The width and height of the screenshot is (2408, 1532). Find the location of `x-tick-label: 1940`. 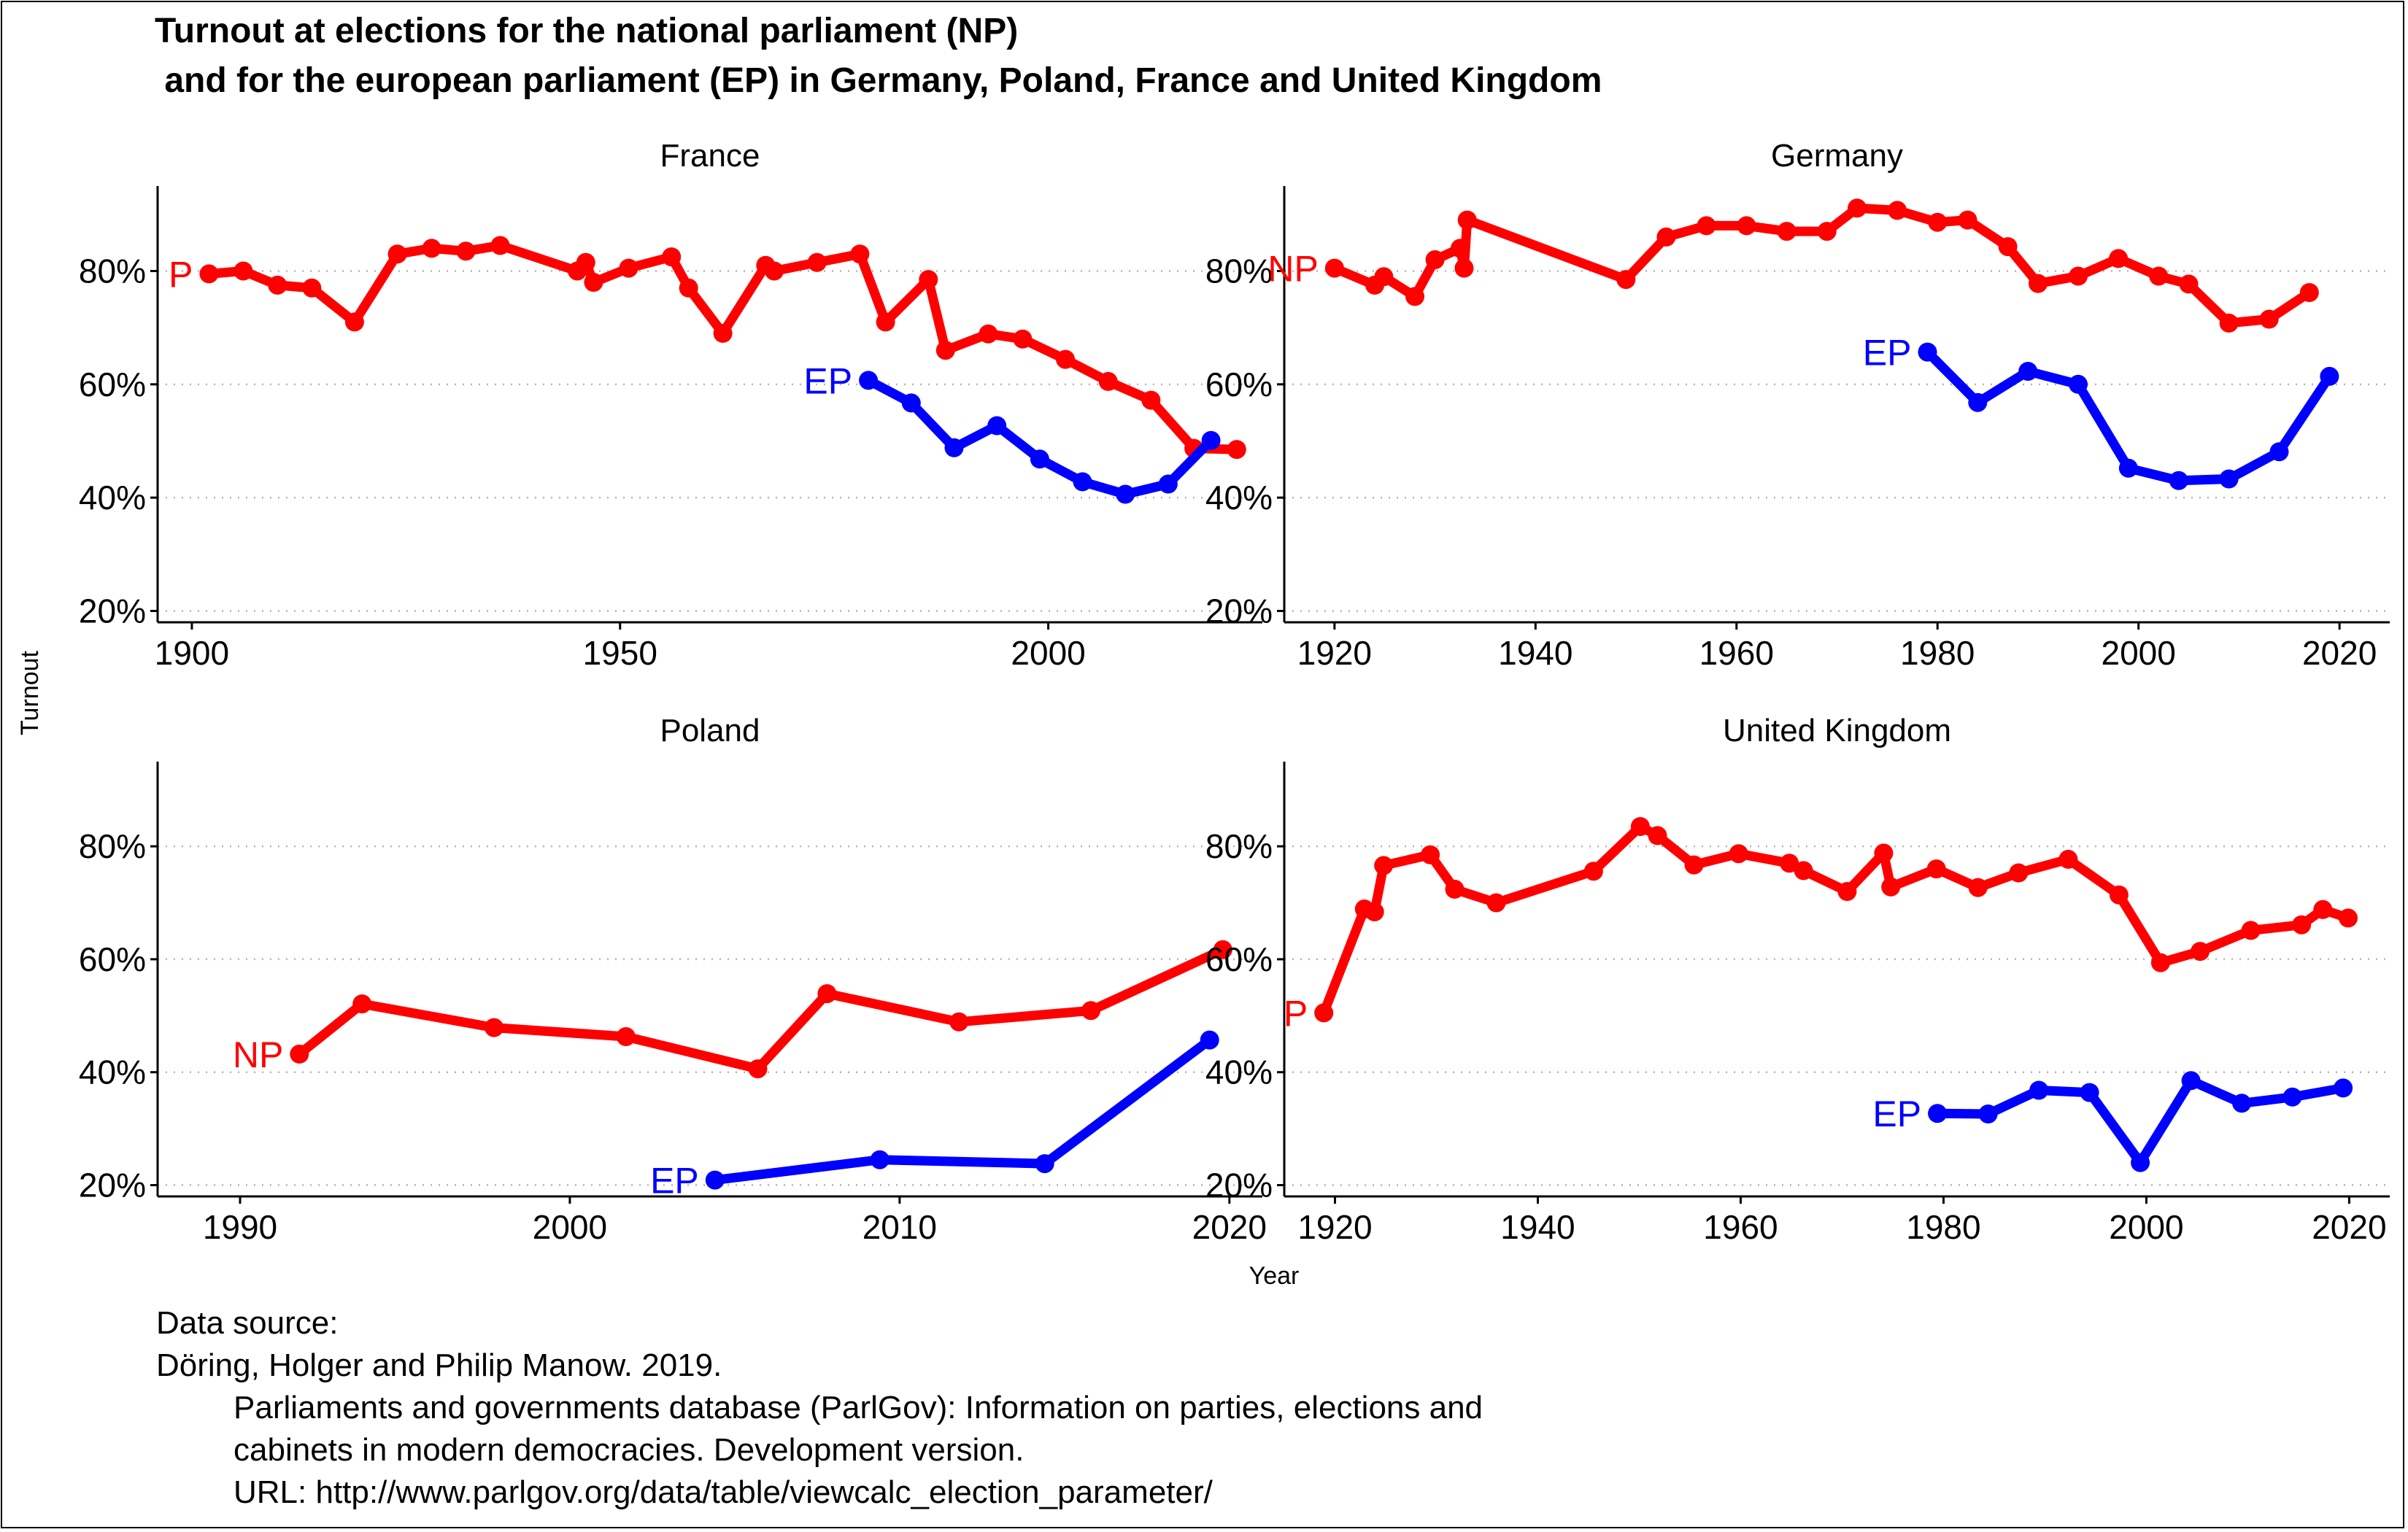

x-tick-label: 1940 is located at coordinates (1535, 653).